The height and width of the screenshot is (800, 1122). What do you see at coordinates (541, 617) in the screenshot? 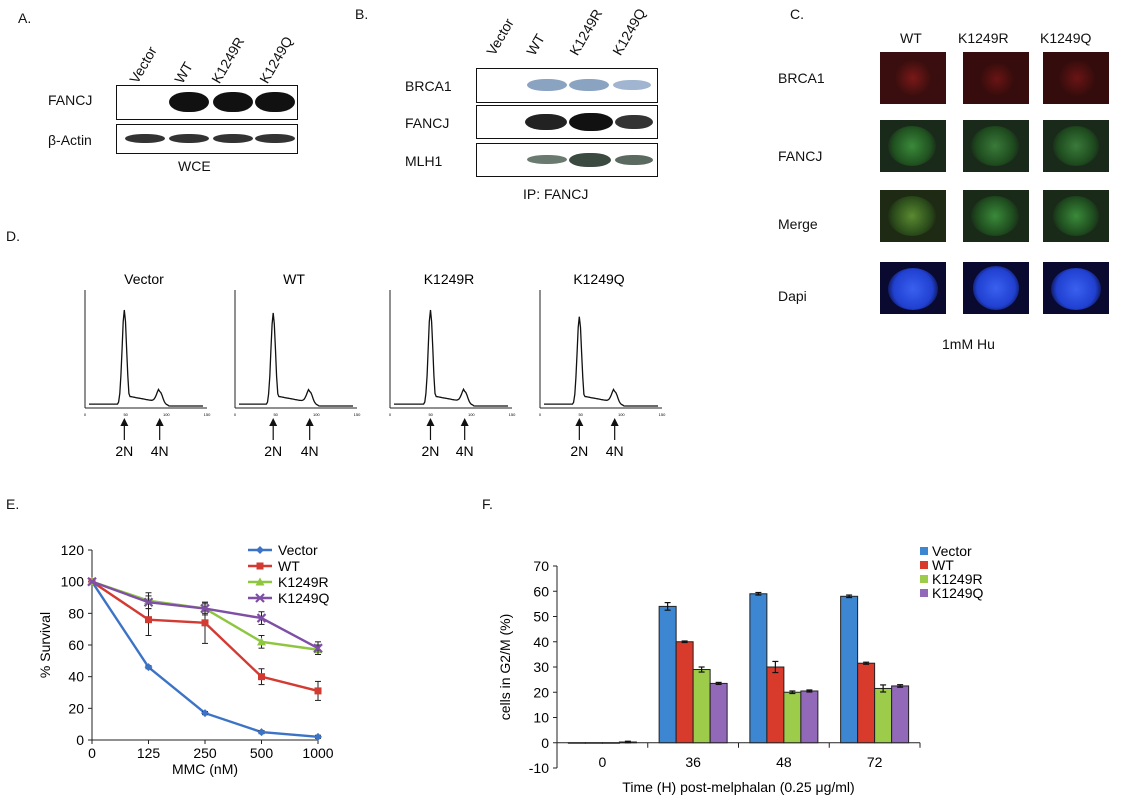
I see `y-tick-label: 50` at bounding box center [541, 617].